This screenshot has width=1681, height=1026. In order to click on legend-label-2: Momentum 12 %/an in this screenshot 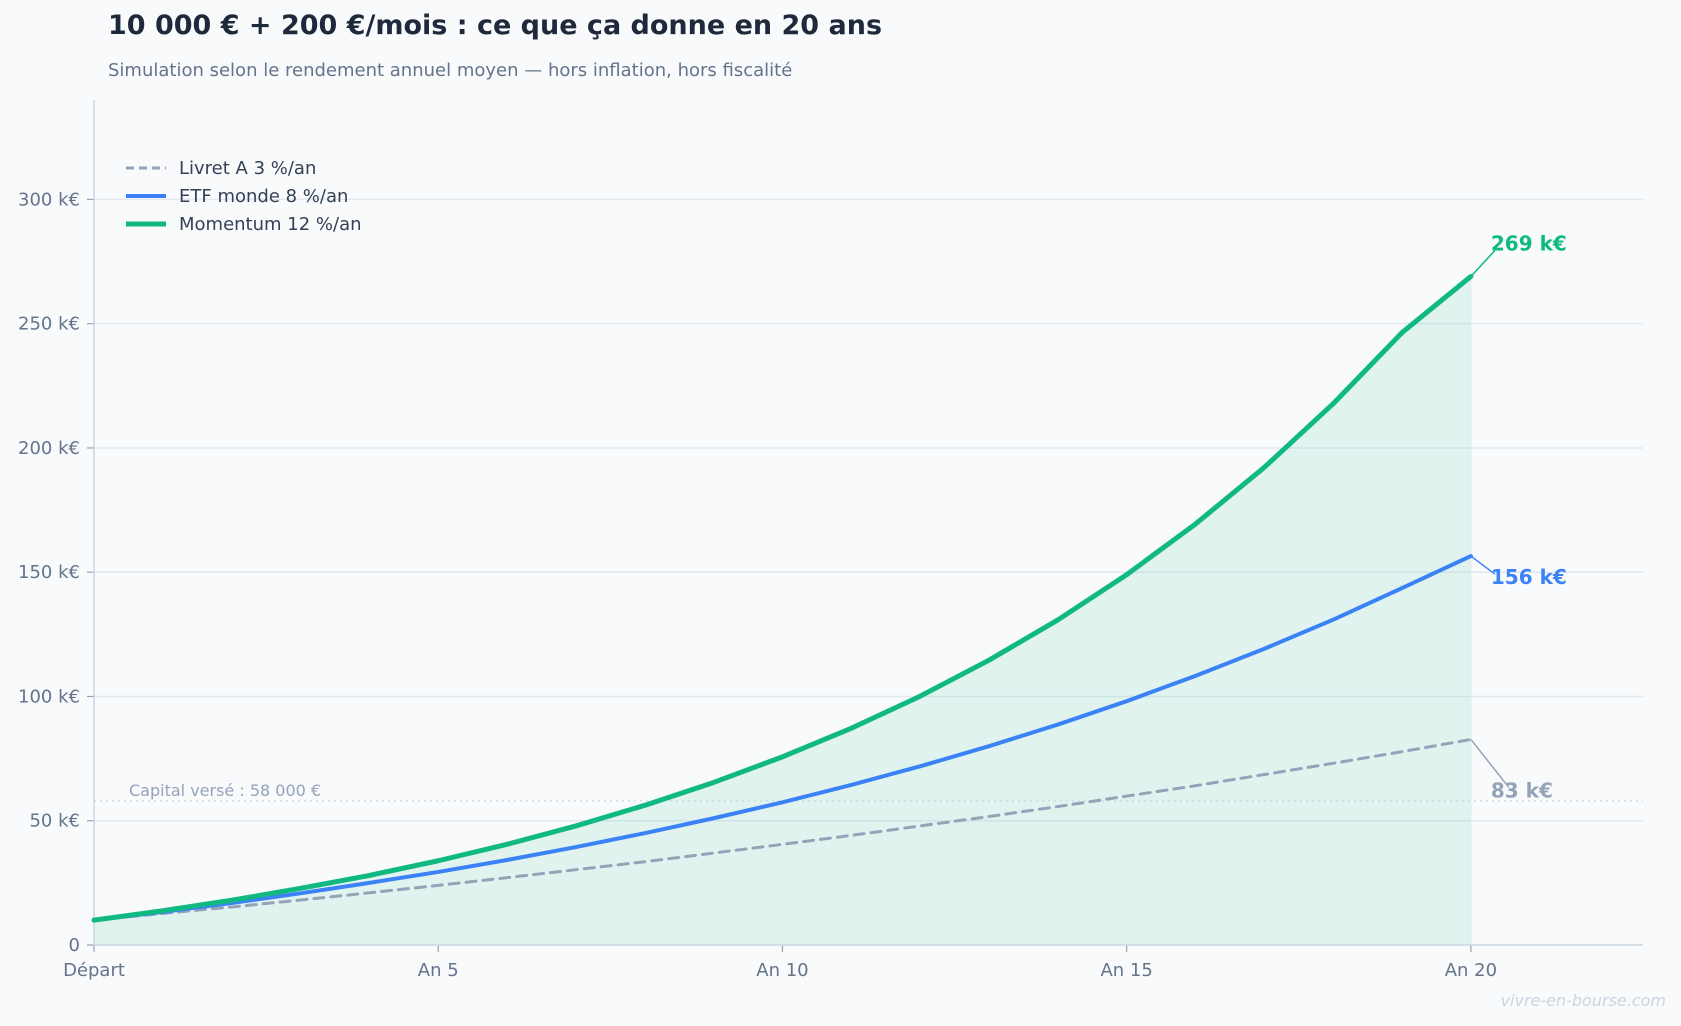, I will do `click(270, 224)`.